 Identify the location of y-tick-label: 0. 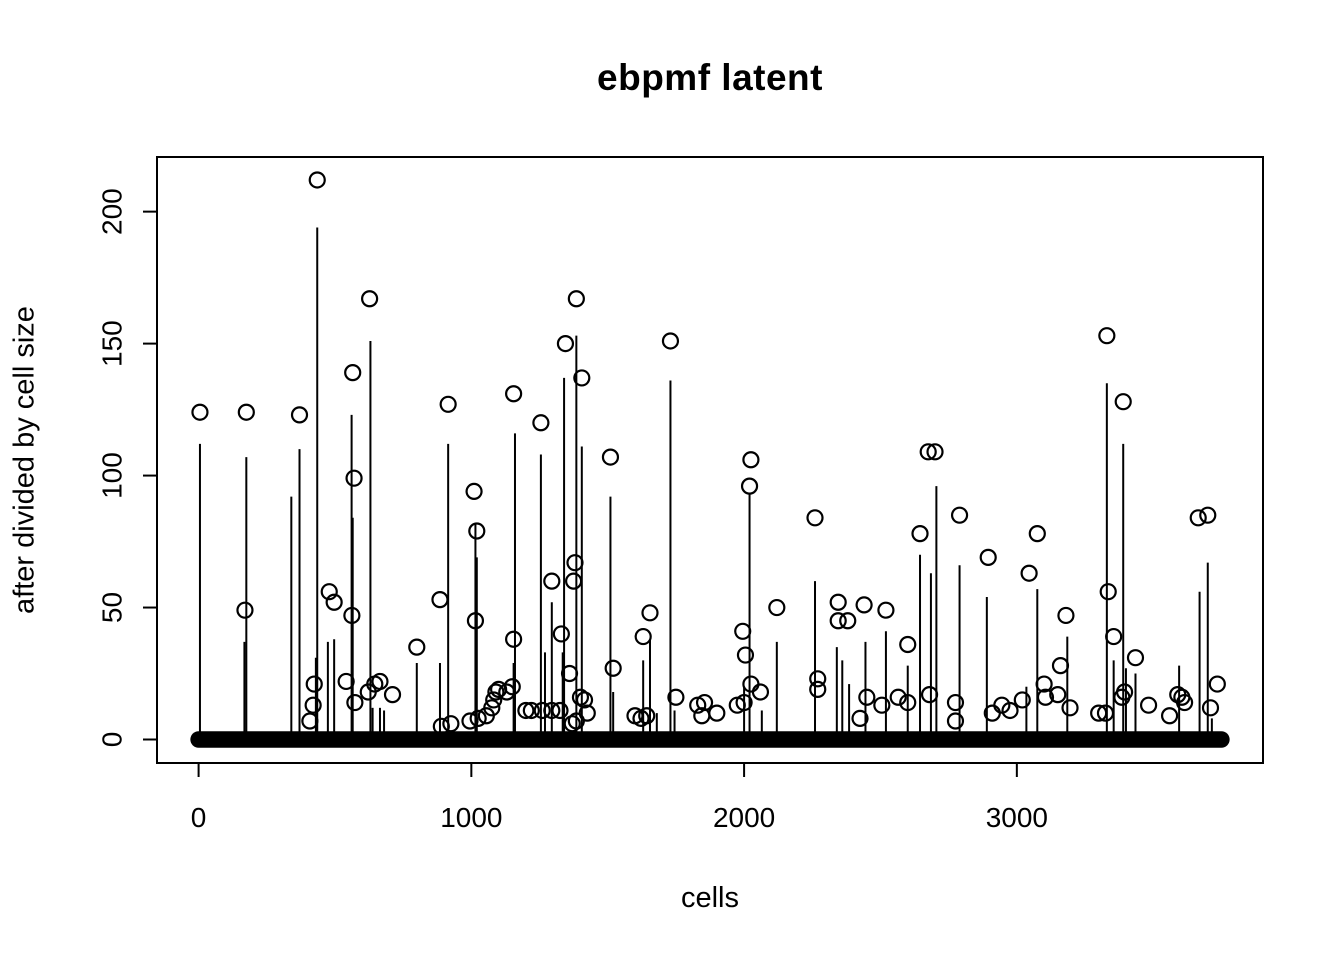
(112, 740).